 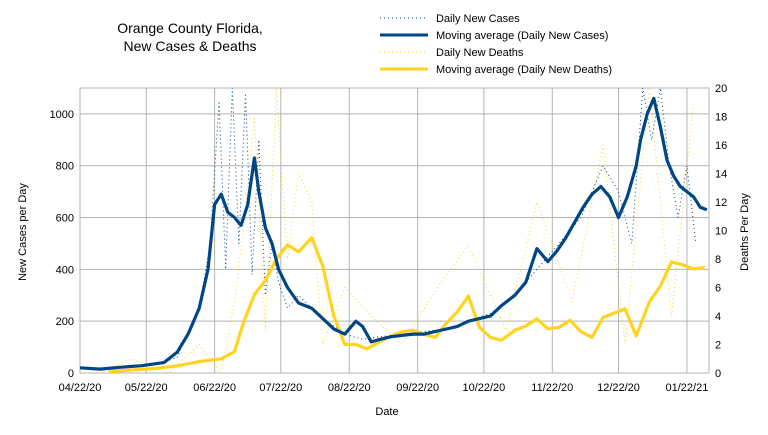 I want to click on y-tick-label: 800, so click(x=65, y=167).